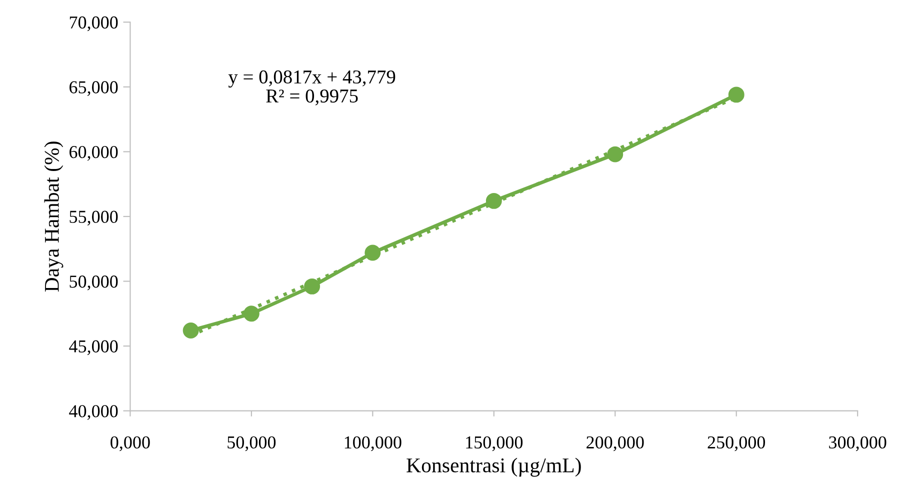 This screenshot has width=898, height=492. Describe the element at coordinates (615, 444) in the screenshot. I see `x-tick-label: 200,000` at that location.